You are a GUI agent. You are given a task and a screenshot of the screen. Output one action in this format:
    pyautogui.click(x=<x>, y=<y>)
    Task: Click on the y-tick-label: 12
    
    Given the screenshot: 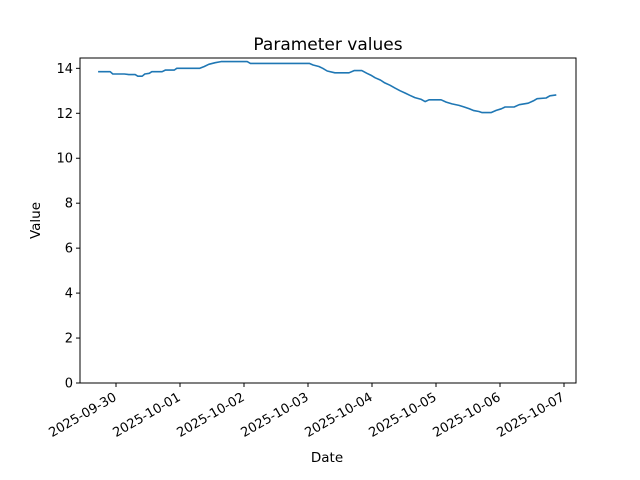 What is the action you would take?
    pyautogui.click(x=64, y=114)
    